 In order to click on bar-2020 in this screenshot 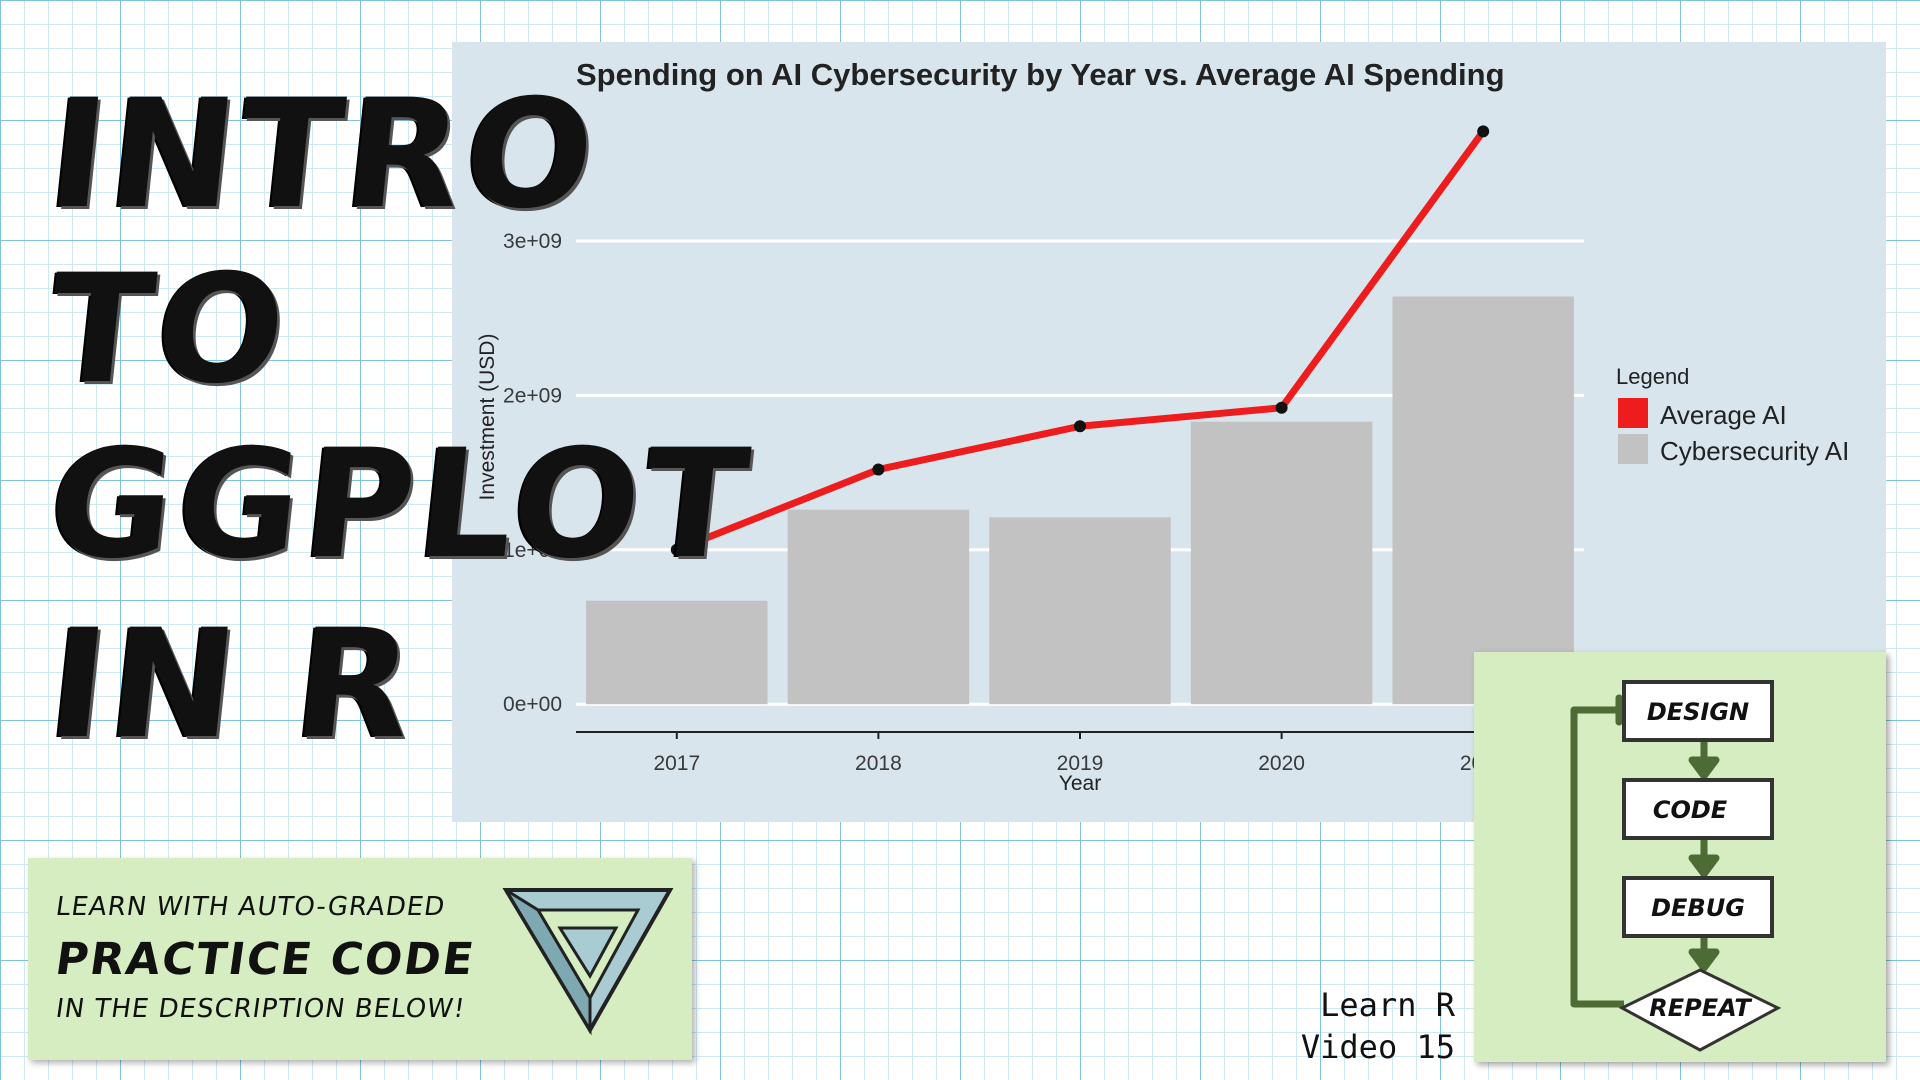, I will do `click(1281, 563)`.